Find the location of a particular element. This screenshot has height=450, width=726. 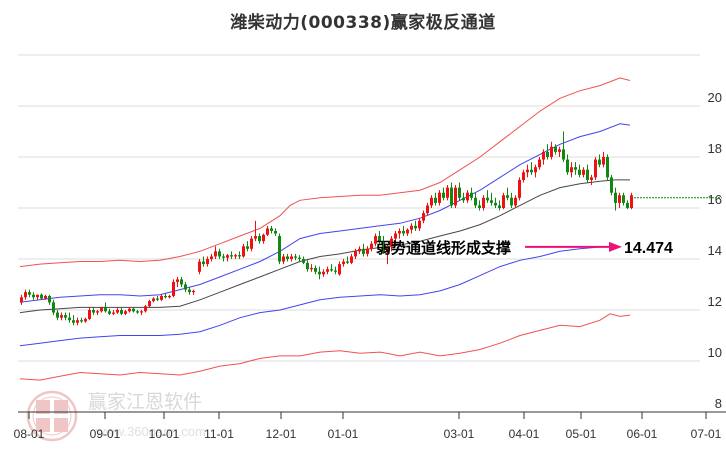

watermark: 赢家江恩软件 www.360gann.com is located at coordinates (116, 416).